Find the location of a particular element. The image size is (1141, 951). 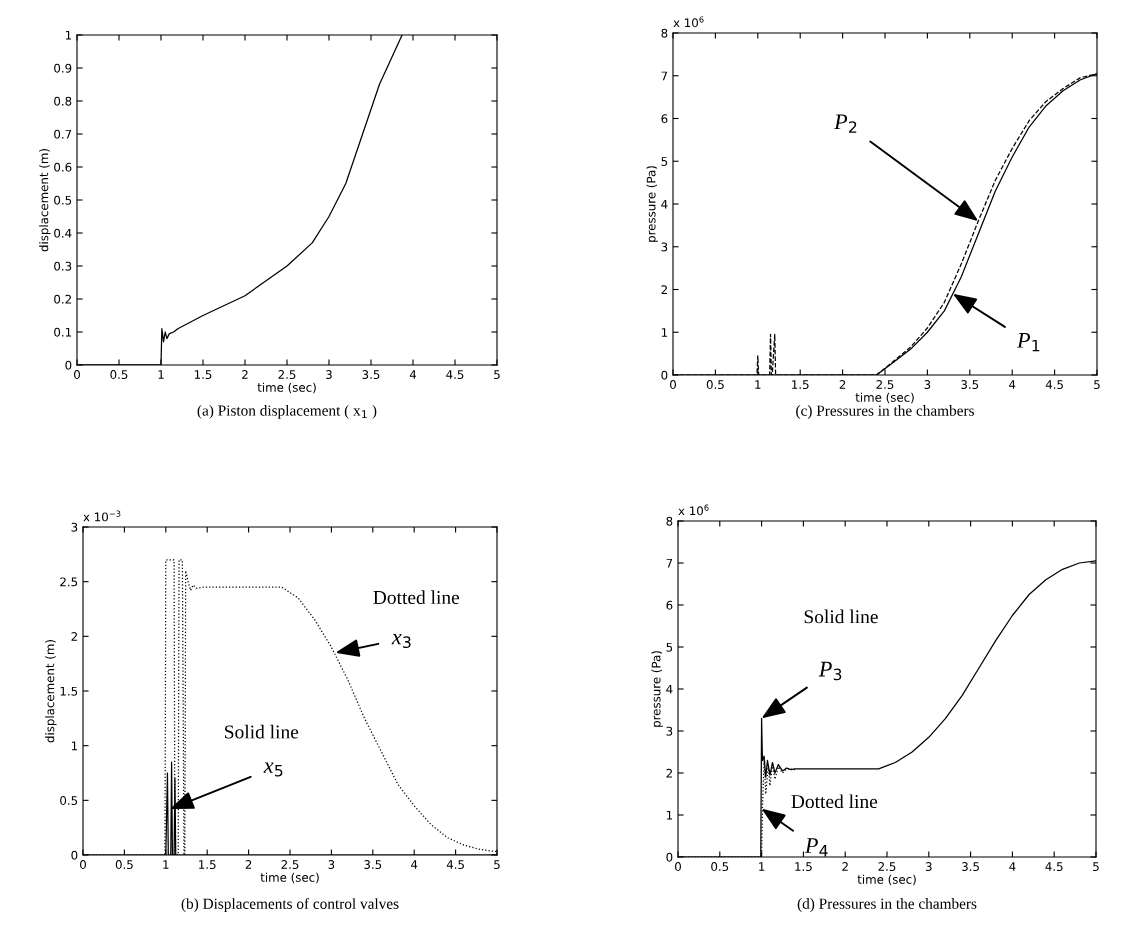

annotation: P$_{2}$ is located at coordinates (845, 123).